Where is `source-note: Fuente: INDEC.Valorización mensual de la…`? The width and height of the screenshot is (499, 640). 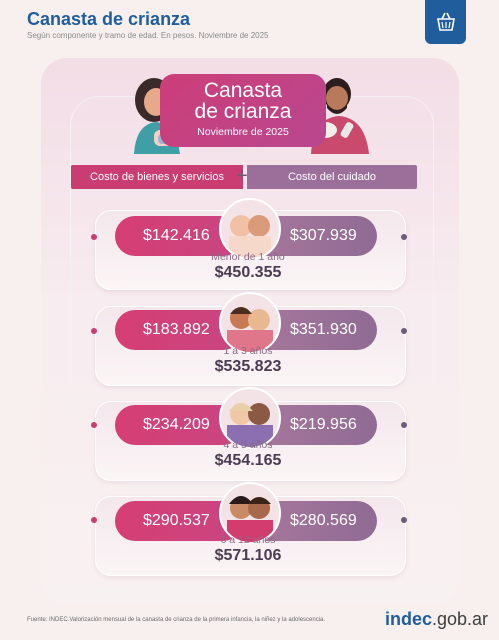 source-note: Fuente: INDEC.Valorización mensual de la… is located at coordinates (176, 620).